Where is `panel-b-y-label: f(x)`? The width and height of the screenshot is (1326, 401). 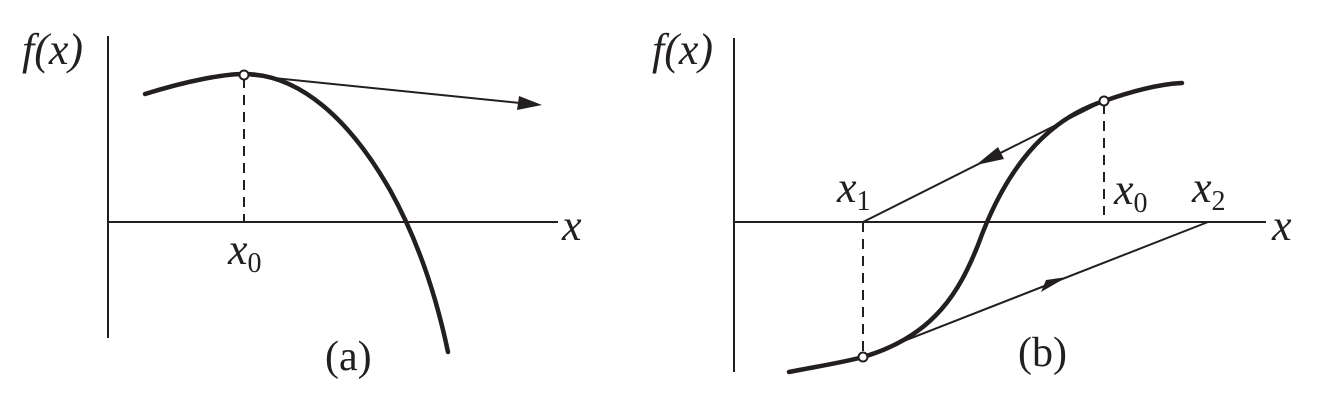
panel-b-y-label: f(x) is located at coordinates (682, 49).